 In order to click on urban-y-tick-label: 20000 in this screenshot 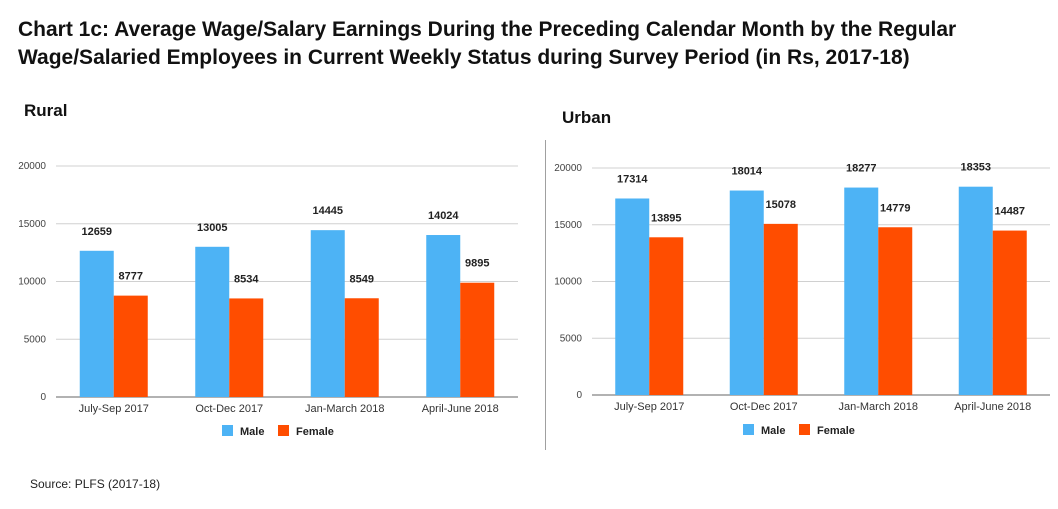, I will do `click(568, 168)`.